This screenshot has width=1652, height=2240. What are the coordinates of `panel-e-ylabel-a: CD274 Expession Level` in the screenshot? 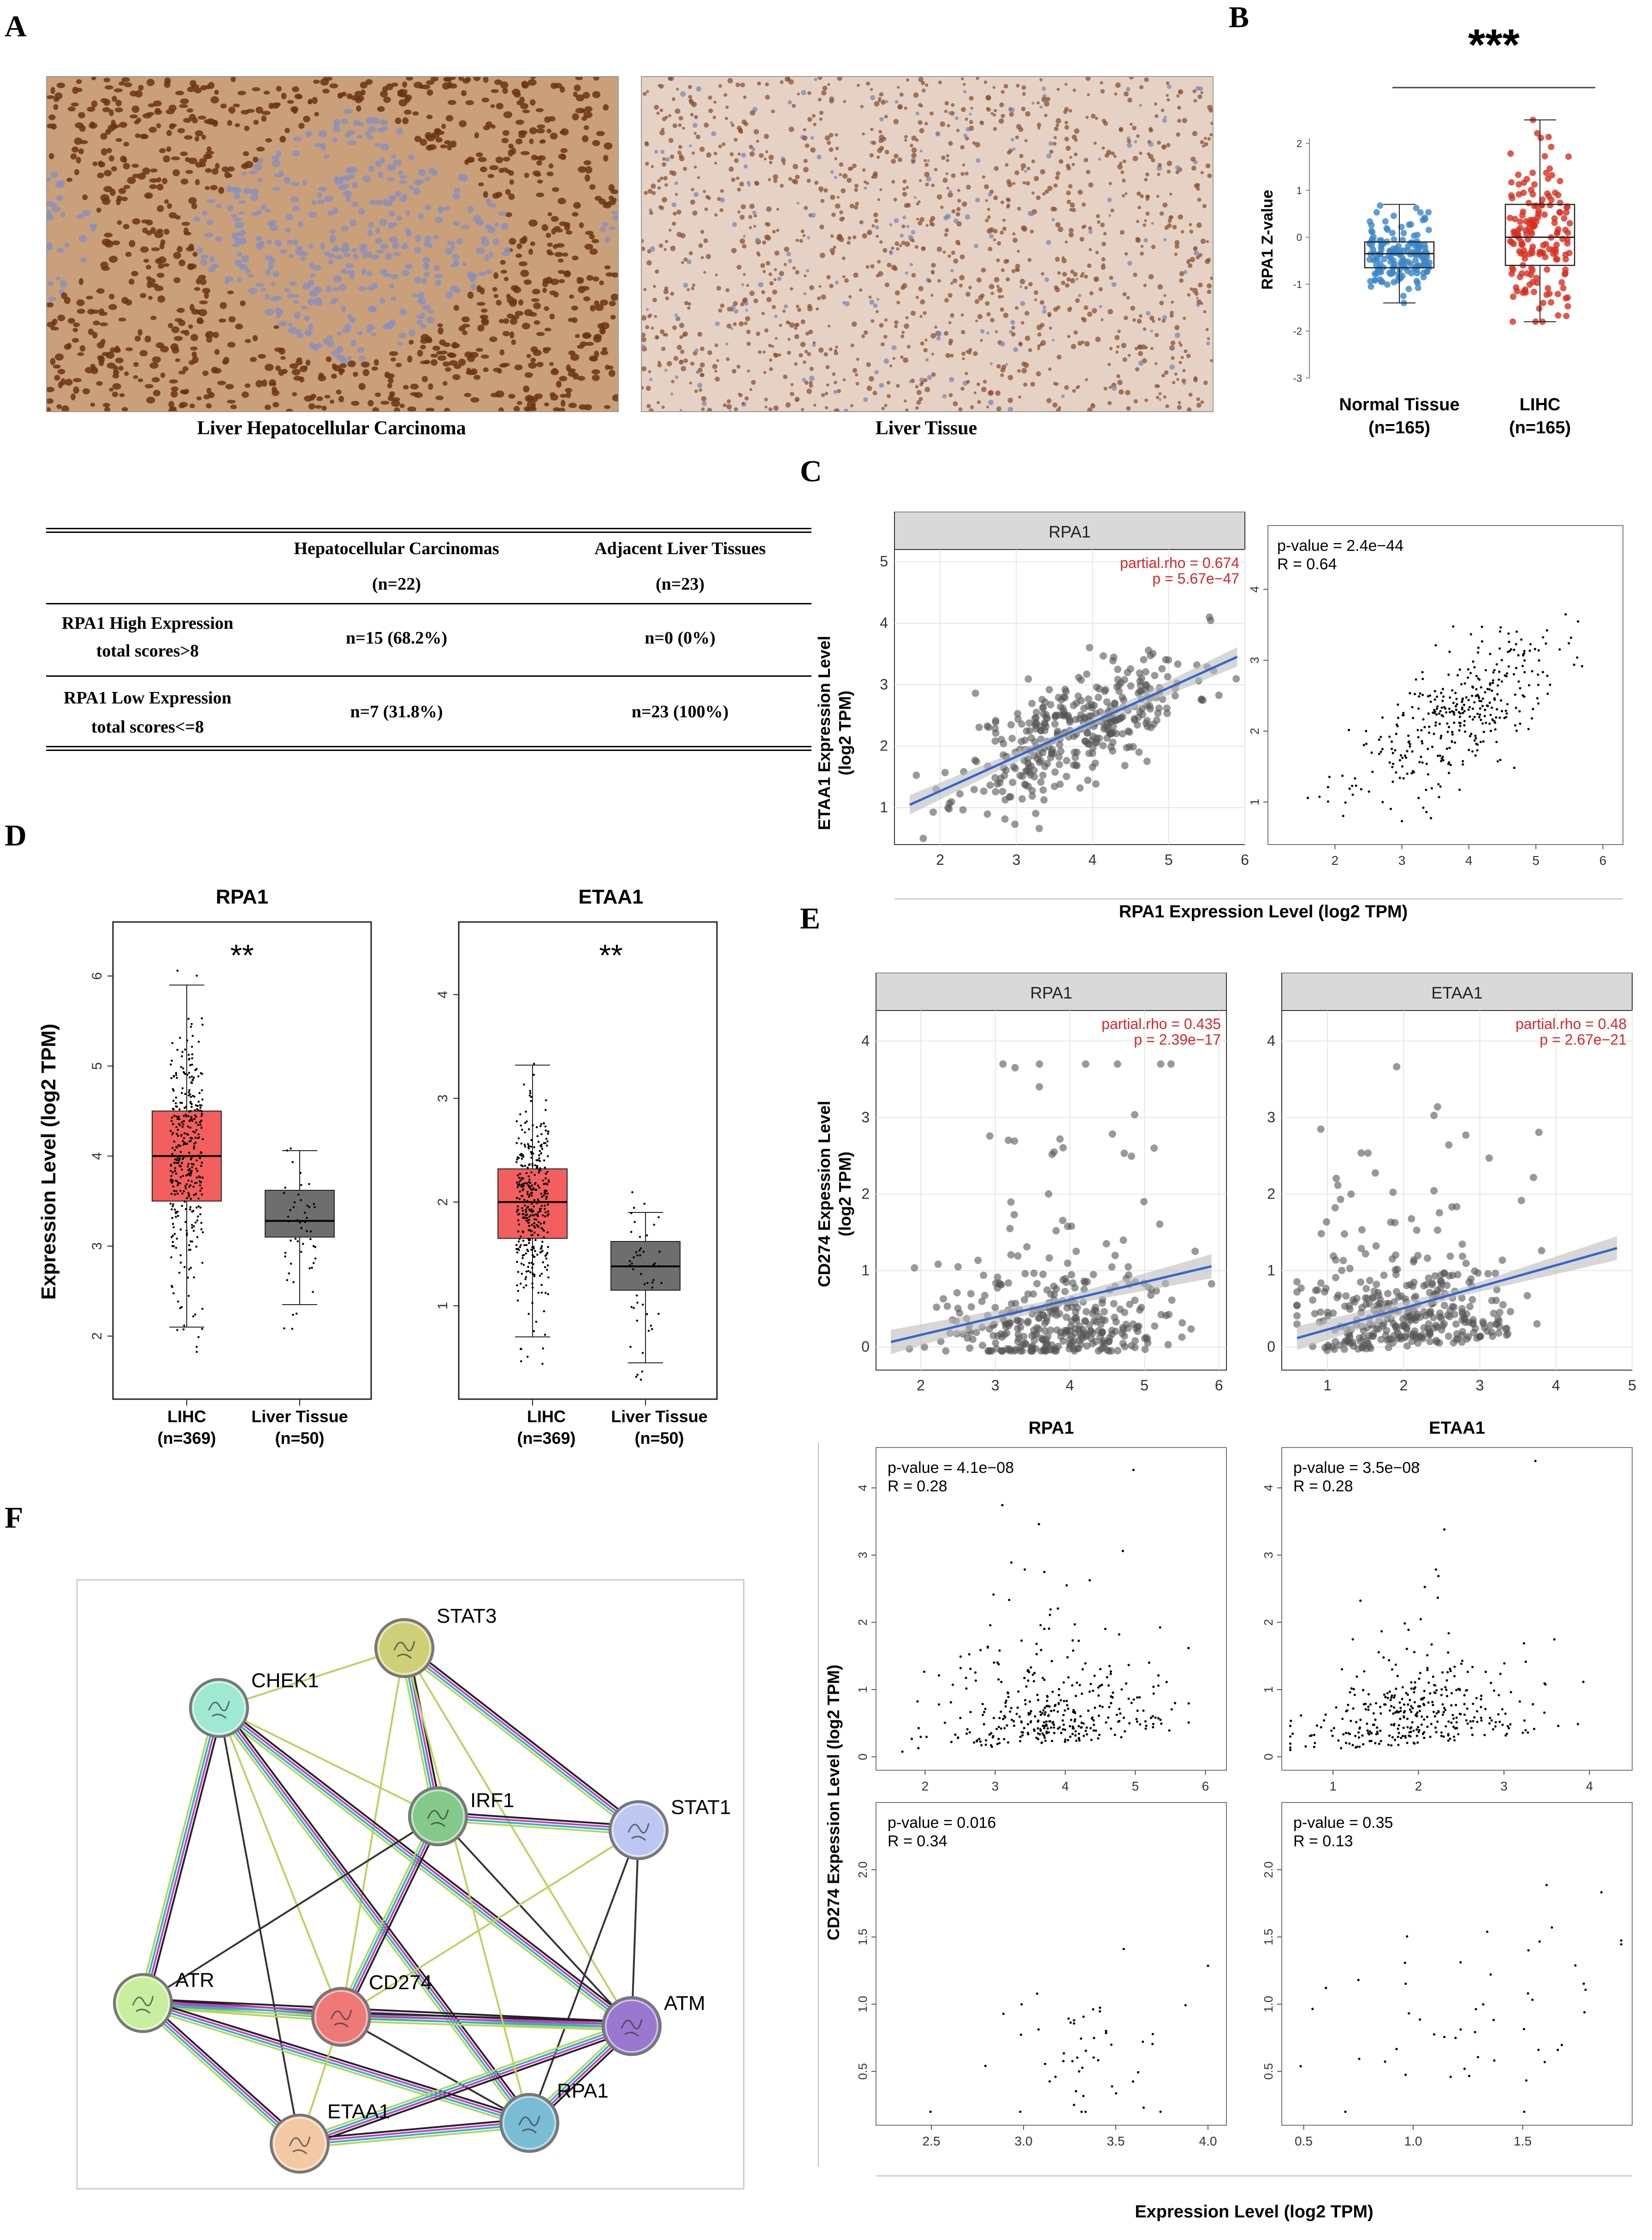 It's located at (825, 1194).